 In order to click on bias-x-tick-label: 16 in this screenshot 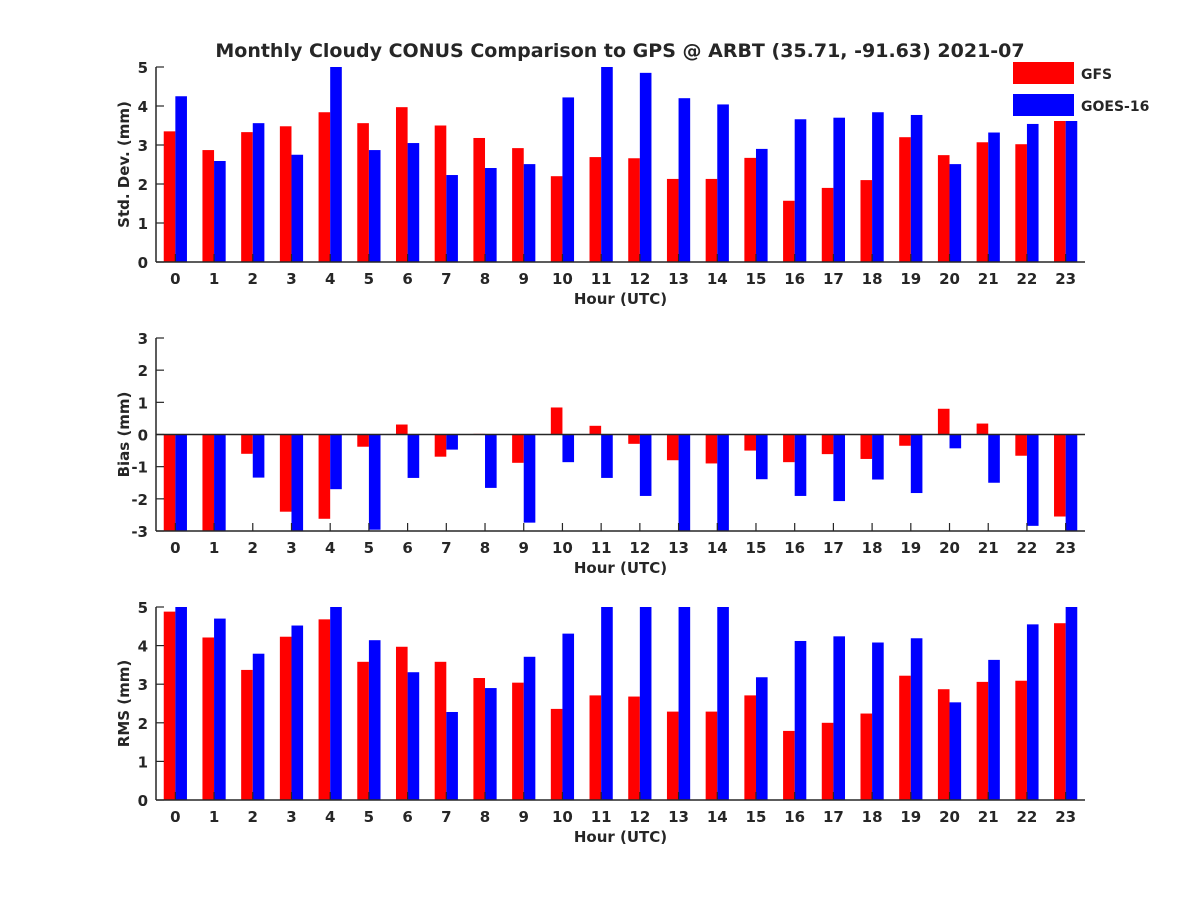, I will do `click(794, 548)`.